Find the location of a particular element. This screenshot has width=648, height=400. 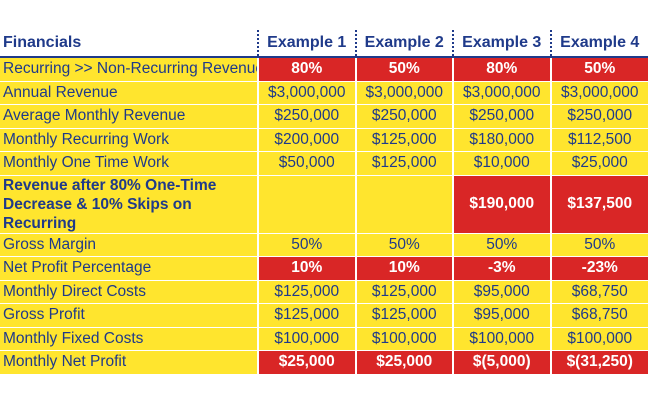

cell-example-1: $200,000 is located at coordinates (306, 139).